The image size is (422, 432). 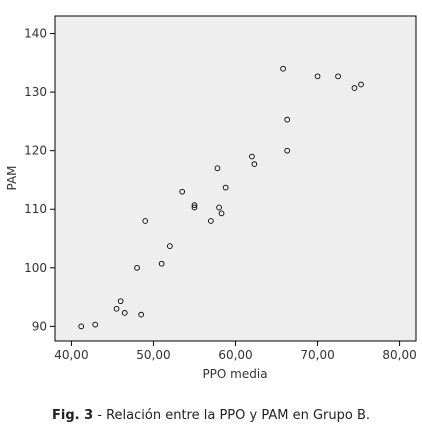 I want to click on x-tick-label: 70,00, so click(x=317, y=355).